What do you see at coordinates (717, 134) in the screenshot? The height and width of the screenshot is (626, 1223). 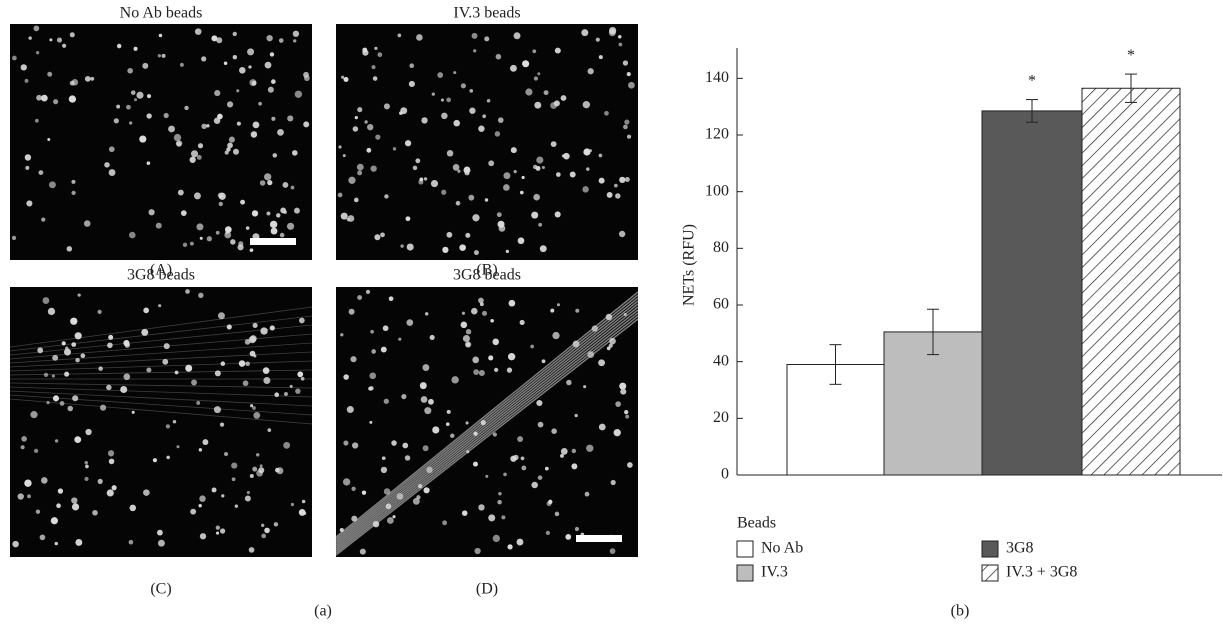 I see `y-tick-label: 120` at bounding box center [717, 134].